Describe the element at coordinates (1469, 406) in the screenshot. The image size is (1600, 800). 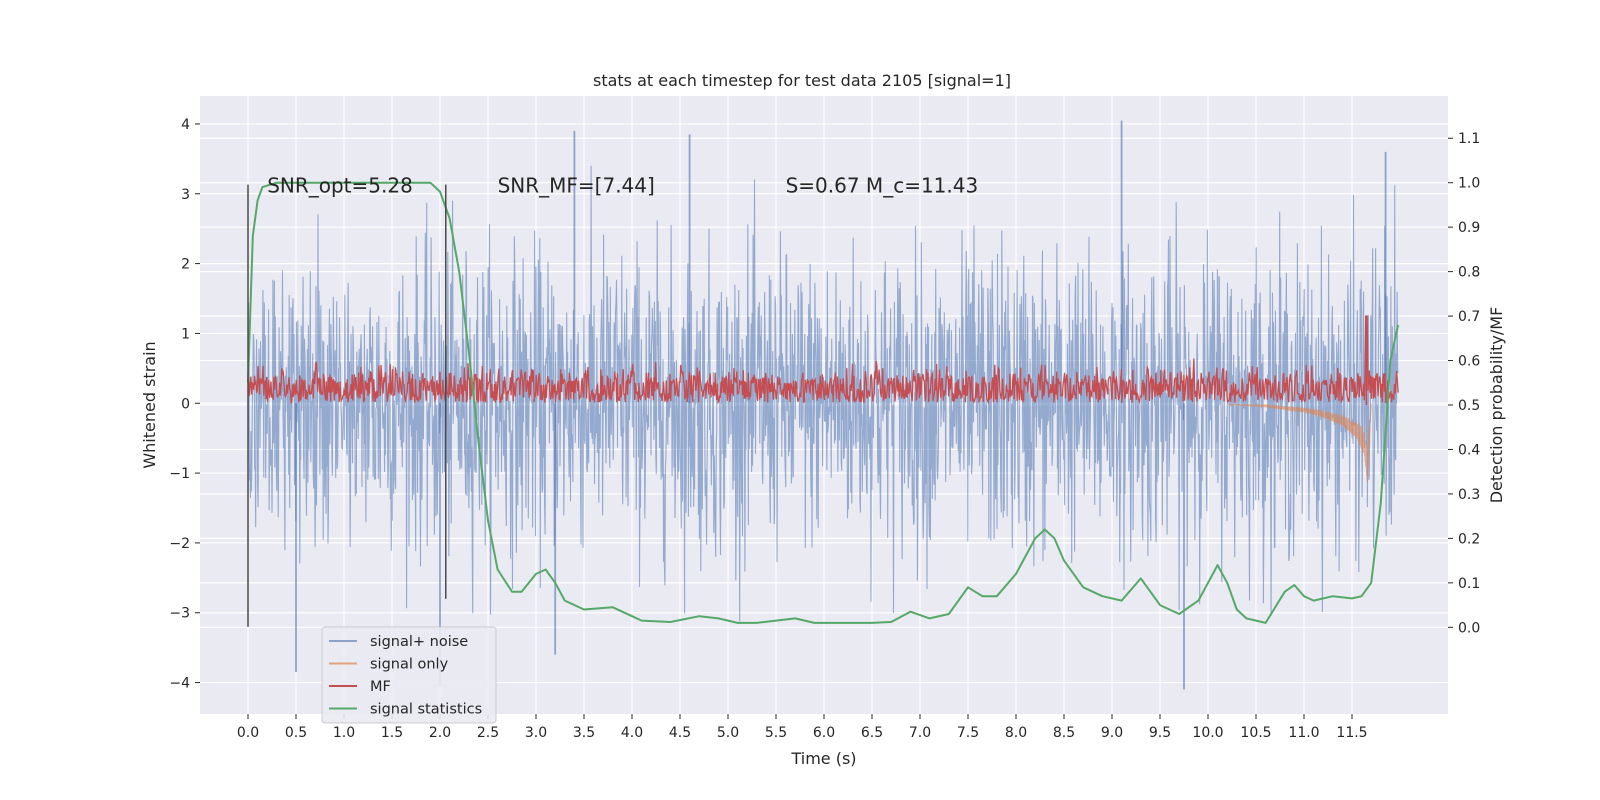
I see `y2-tick-label: 0.5` at that location.